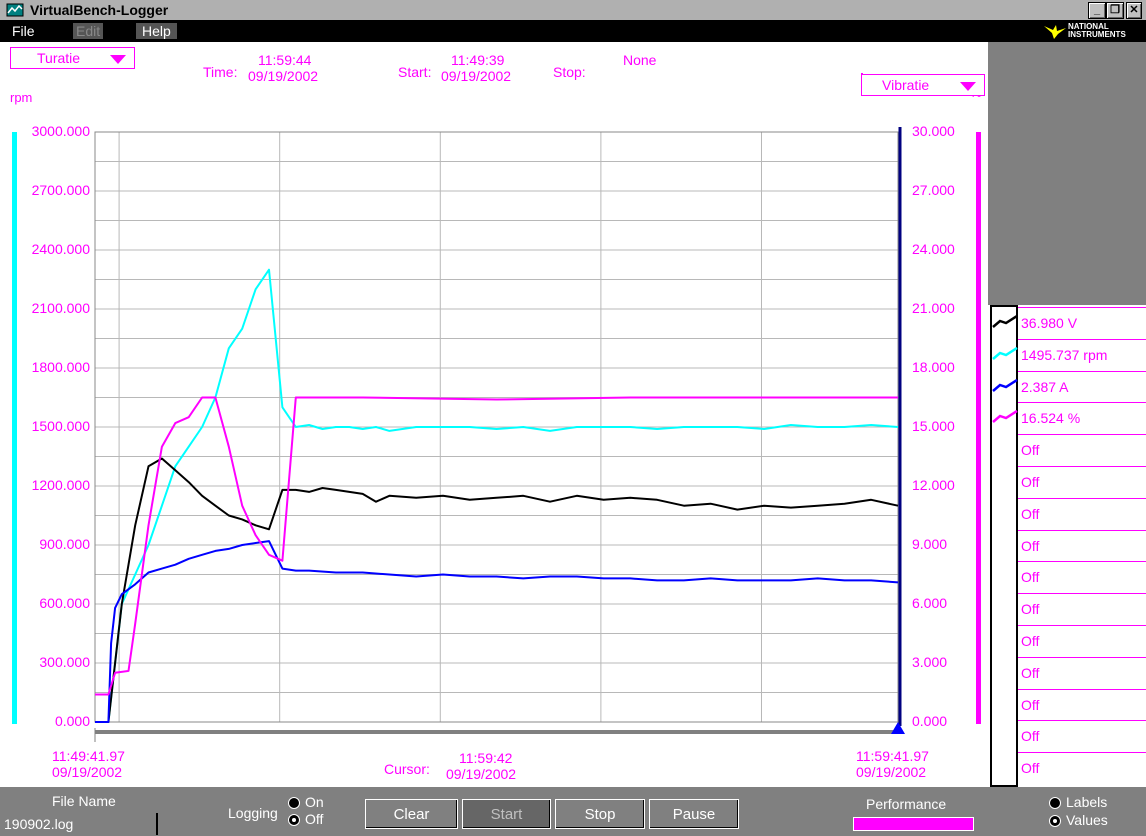 Image resolution: width=1146 pixels, height=836 pixels. What do you see at coordinates (978, 428) in the screenshot?
I see `right-axis-color-bar` at bounding box center [978, 428].